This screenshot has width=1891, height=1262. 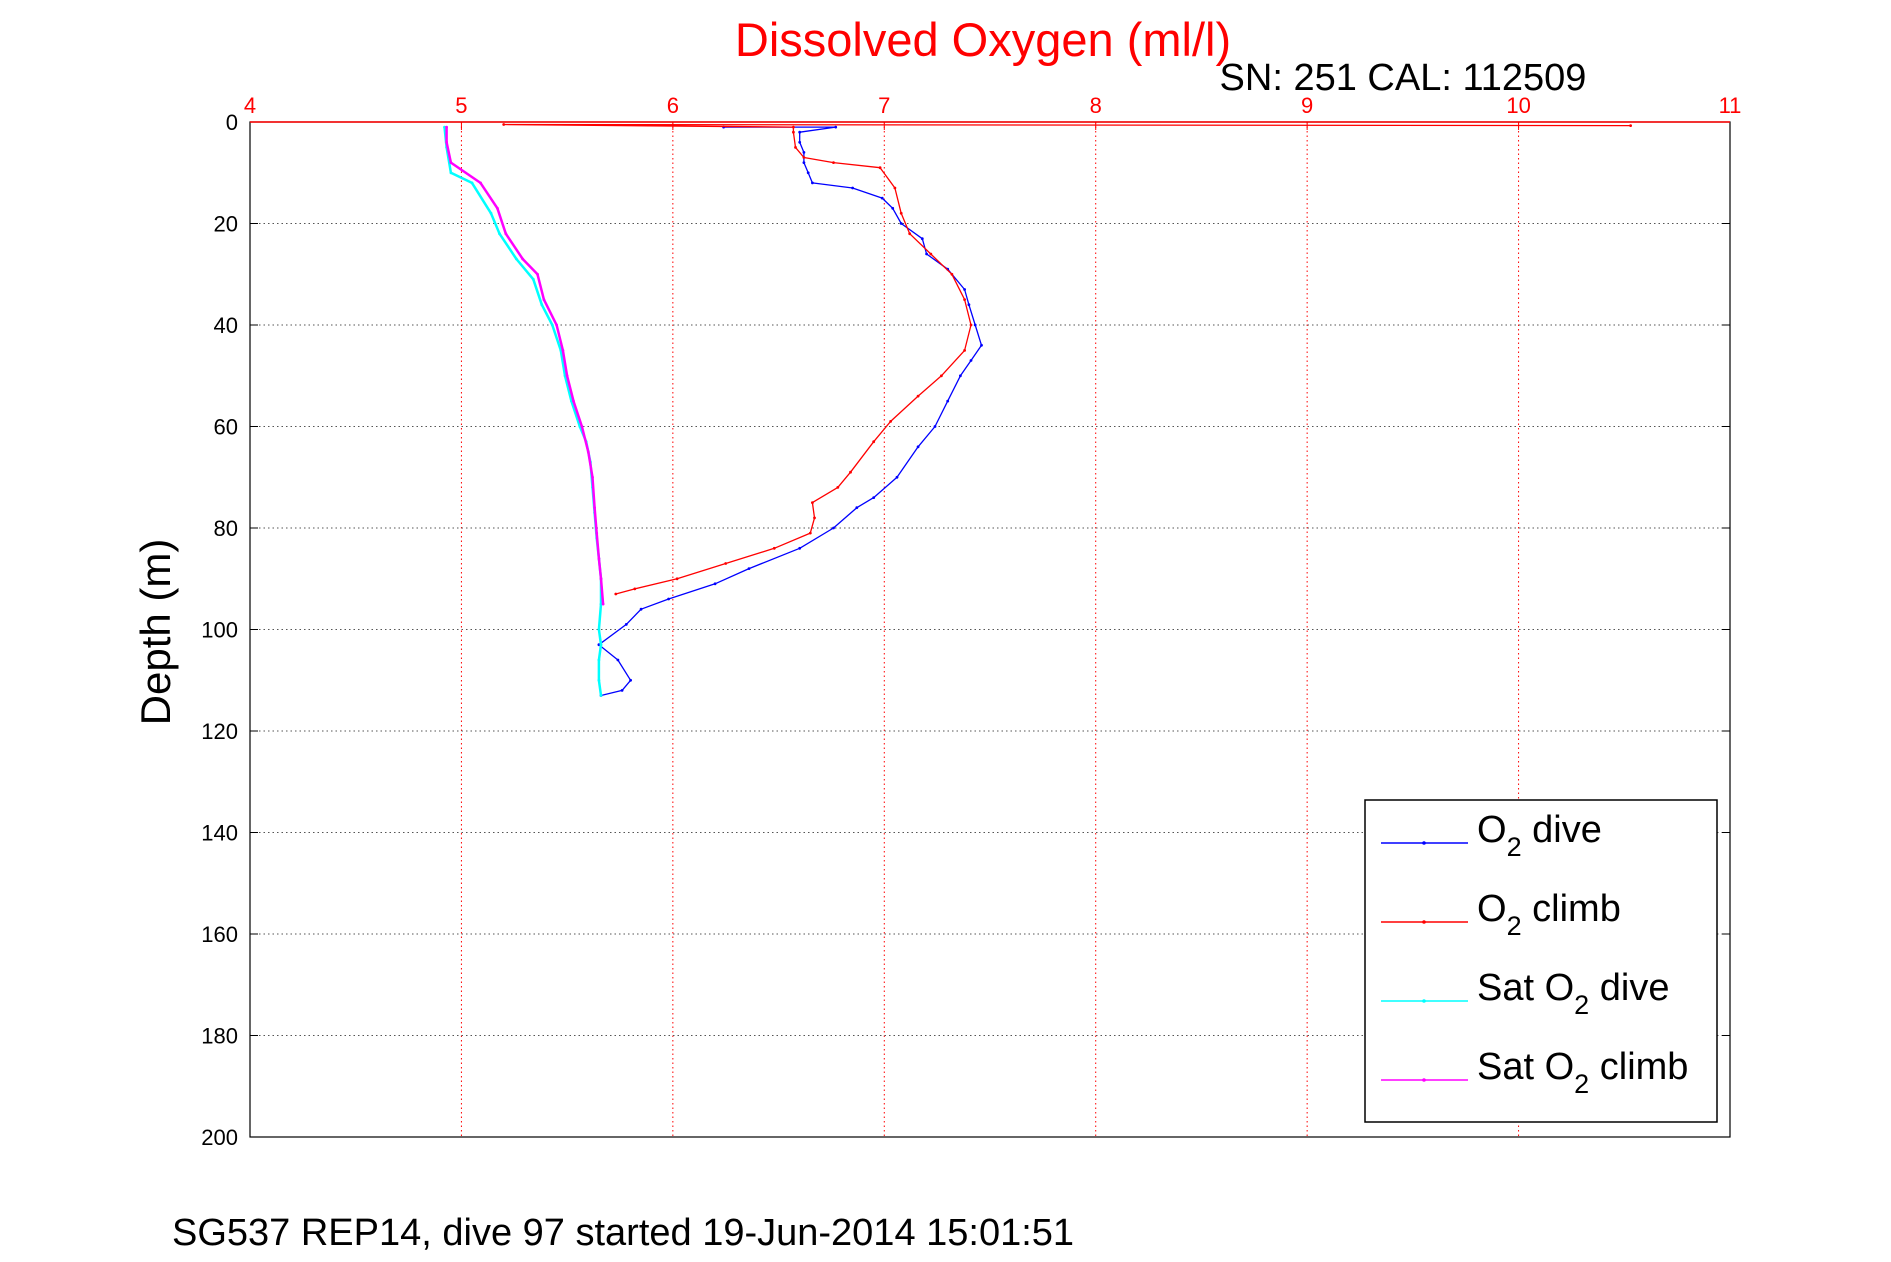 I want to click on y-tick-label: 100, so click(x=219, y=630).